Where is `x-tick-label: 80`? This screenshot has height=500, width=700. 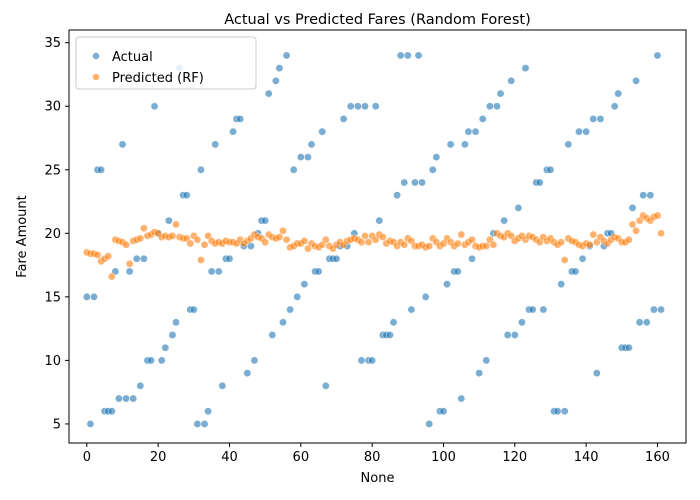 x-tick-label: 80 is located at coordinates (372, 457).